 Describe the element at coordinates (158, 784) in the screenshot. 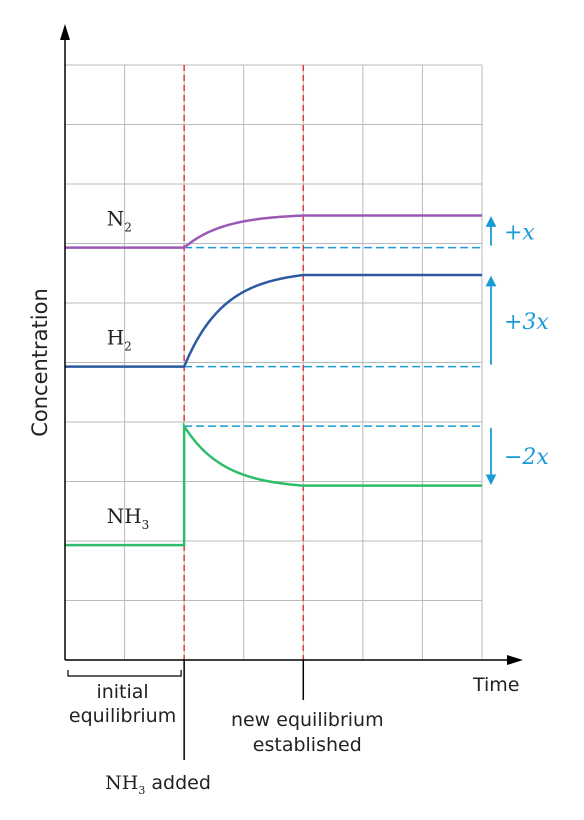

I see `nh3-added-label: NH3 added` at that location.